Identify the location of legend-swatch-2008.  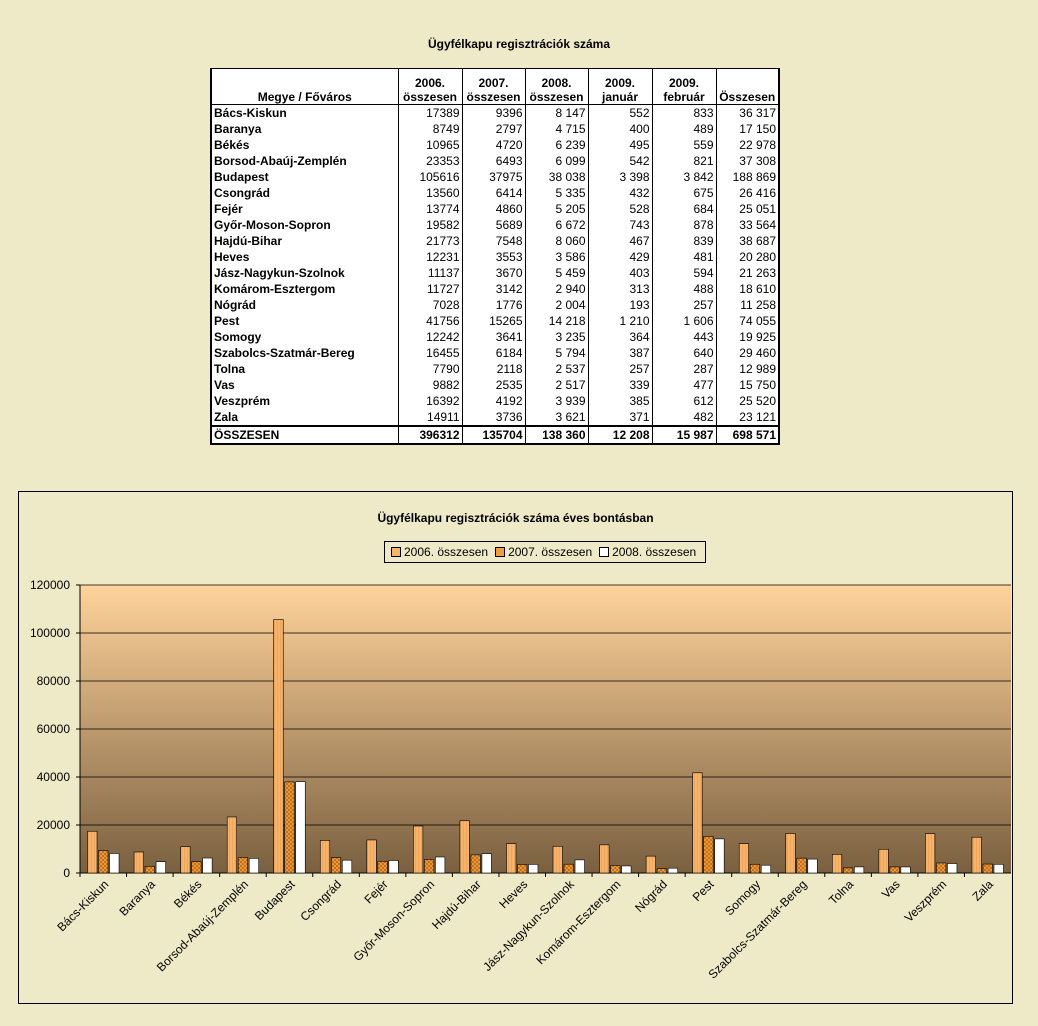
(604, 552).